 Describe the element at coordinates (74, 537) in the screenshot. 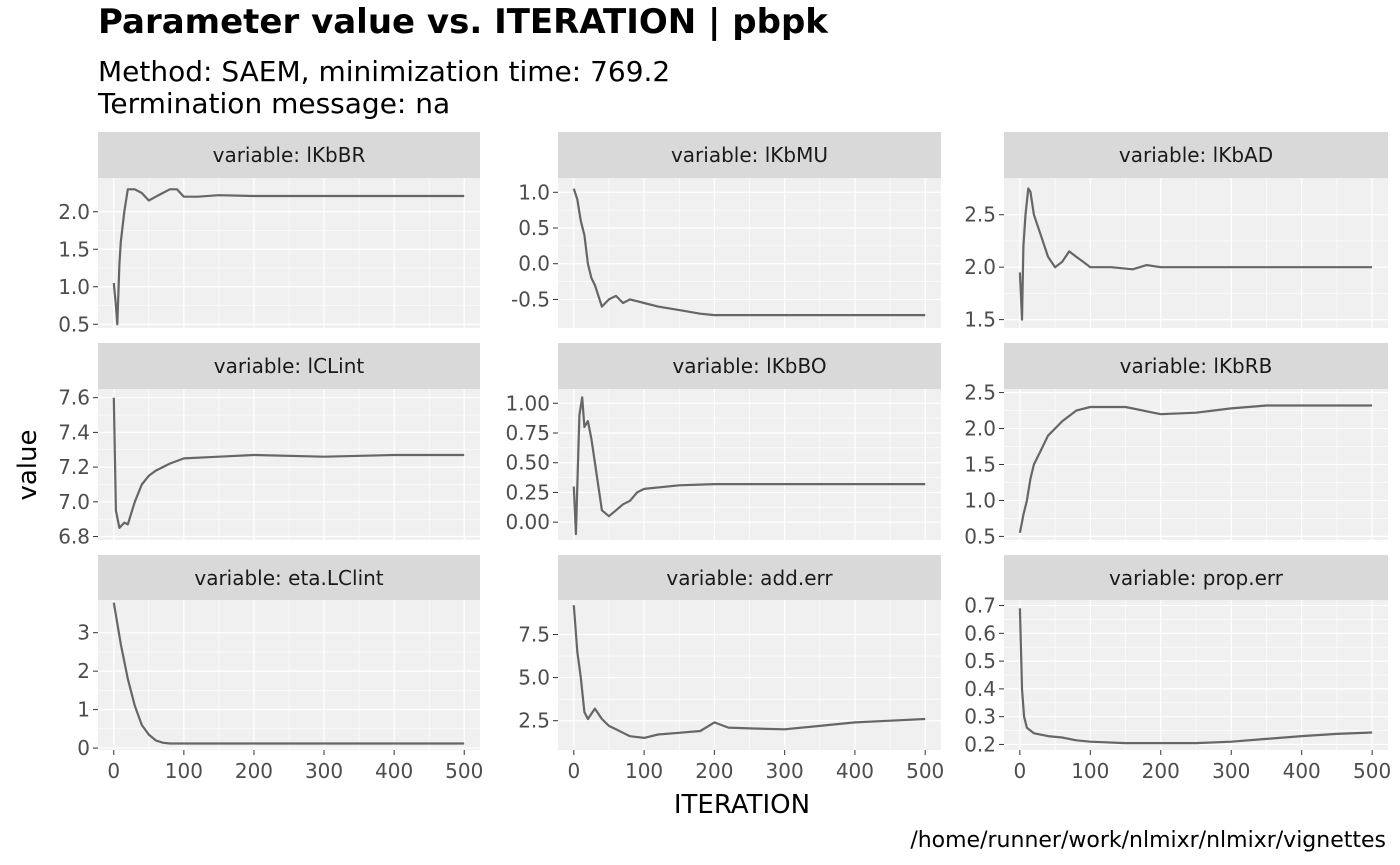

I see `y-tick-label: 6.8` at that location.